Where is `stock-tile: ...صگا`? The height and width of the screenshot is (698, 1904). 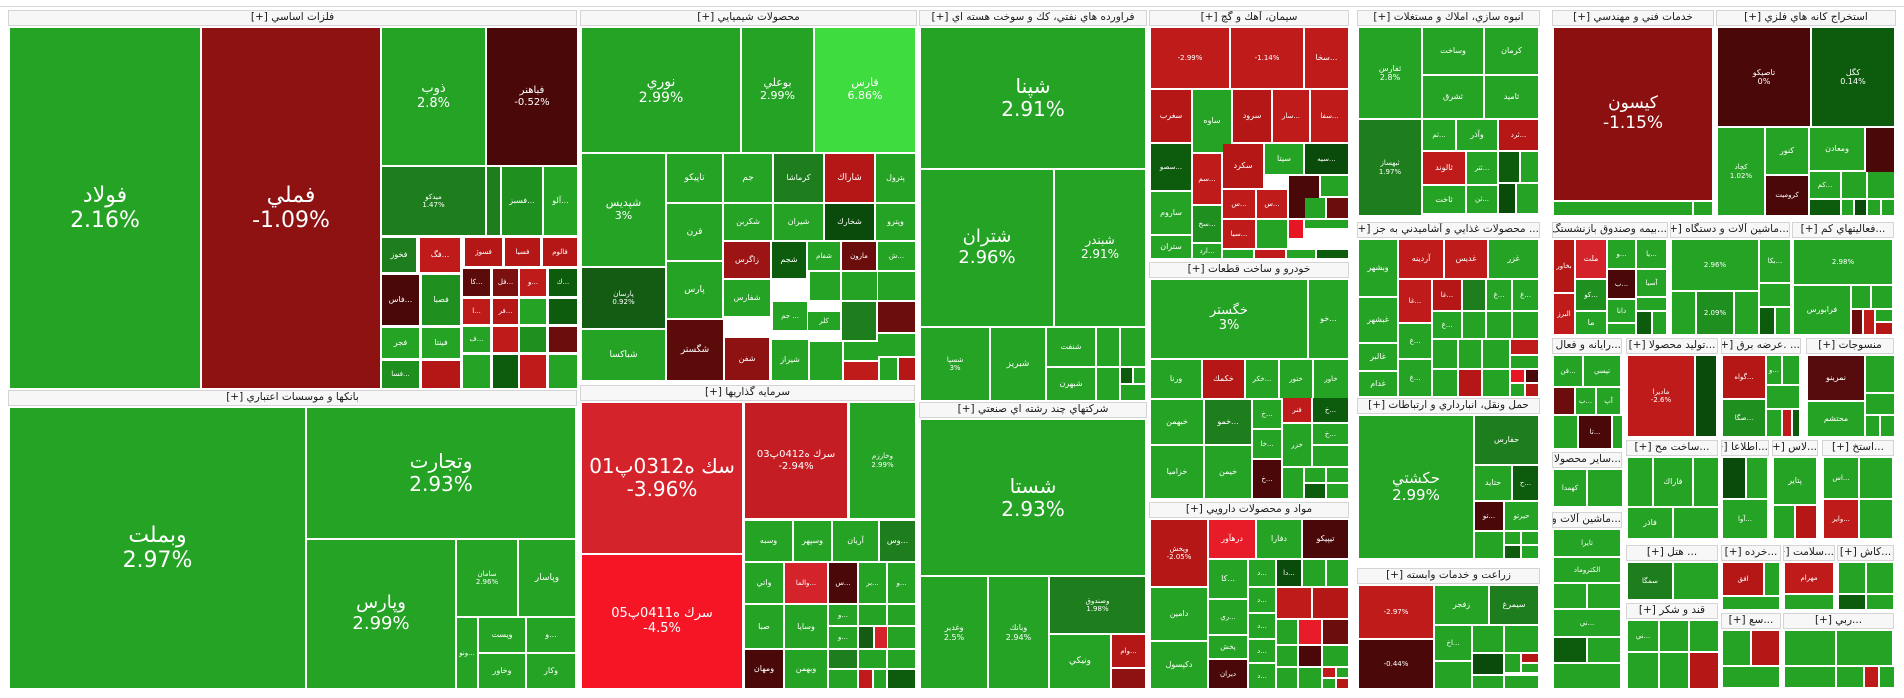
stock-tile: ...صگا is located at coordinates (1744, 418).